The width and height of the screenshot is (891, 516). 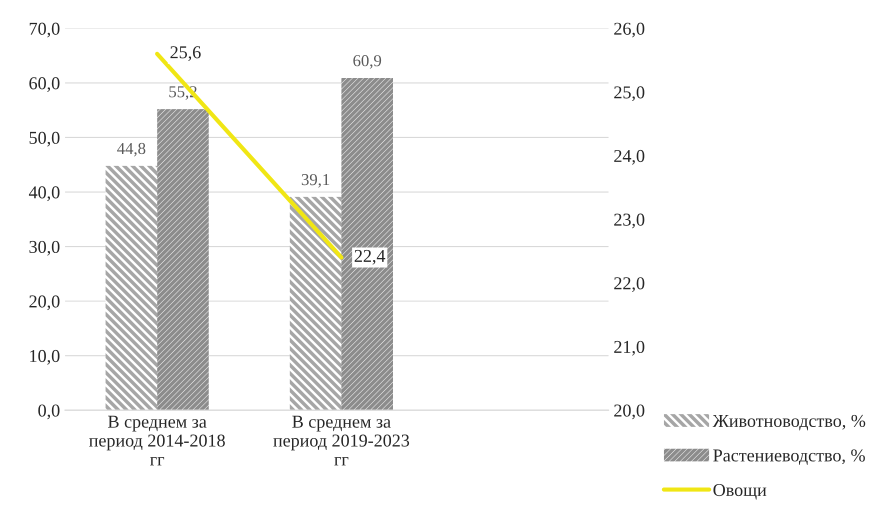 What do you see at coordinates (629, 412) in the screenshot?
I see `y2-tick-label: 20,0` at bounding box center [629, 412].